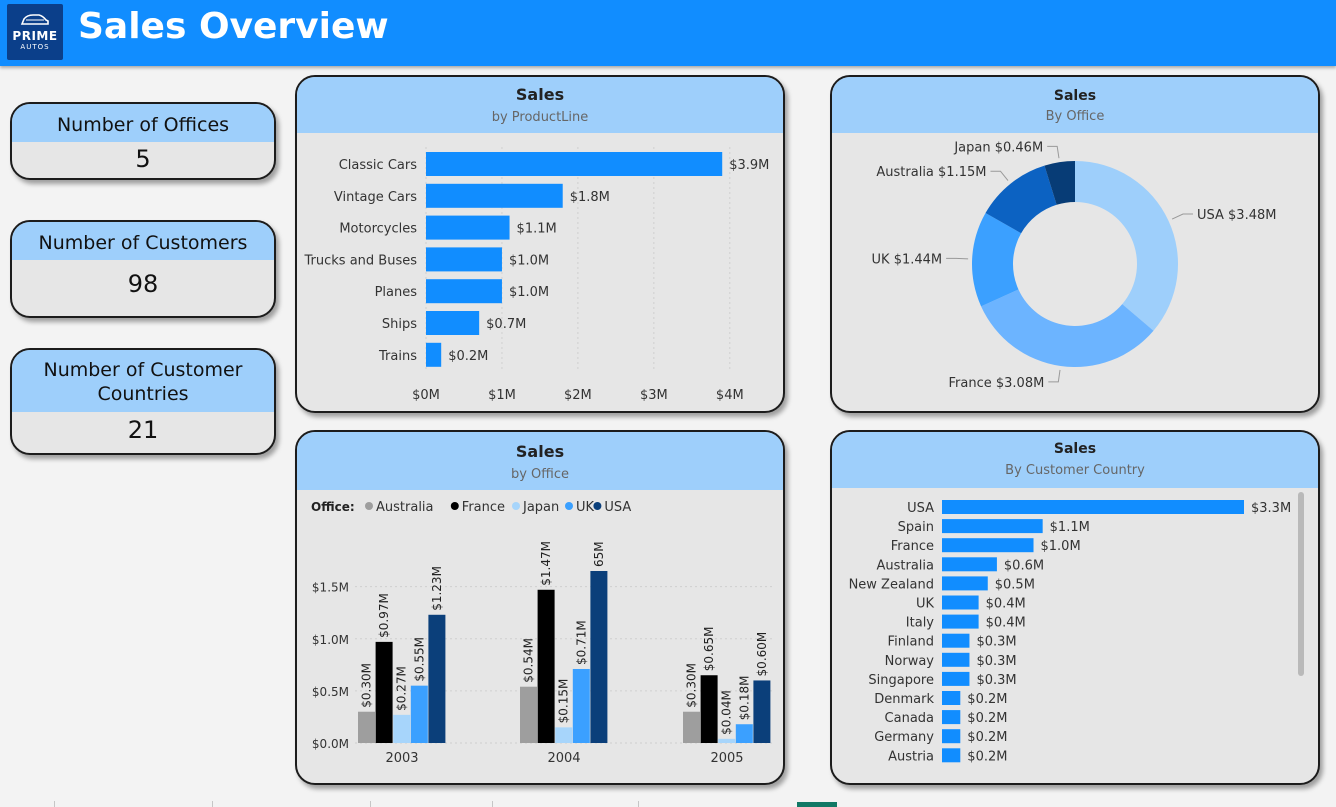 The height and width of the screenshot is (807, 1336). I want to click on report-header: PRIME AUTOS Sales Overview, so click(668, 33).